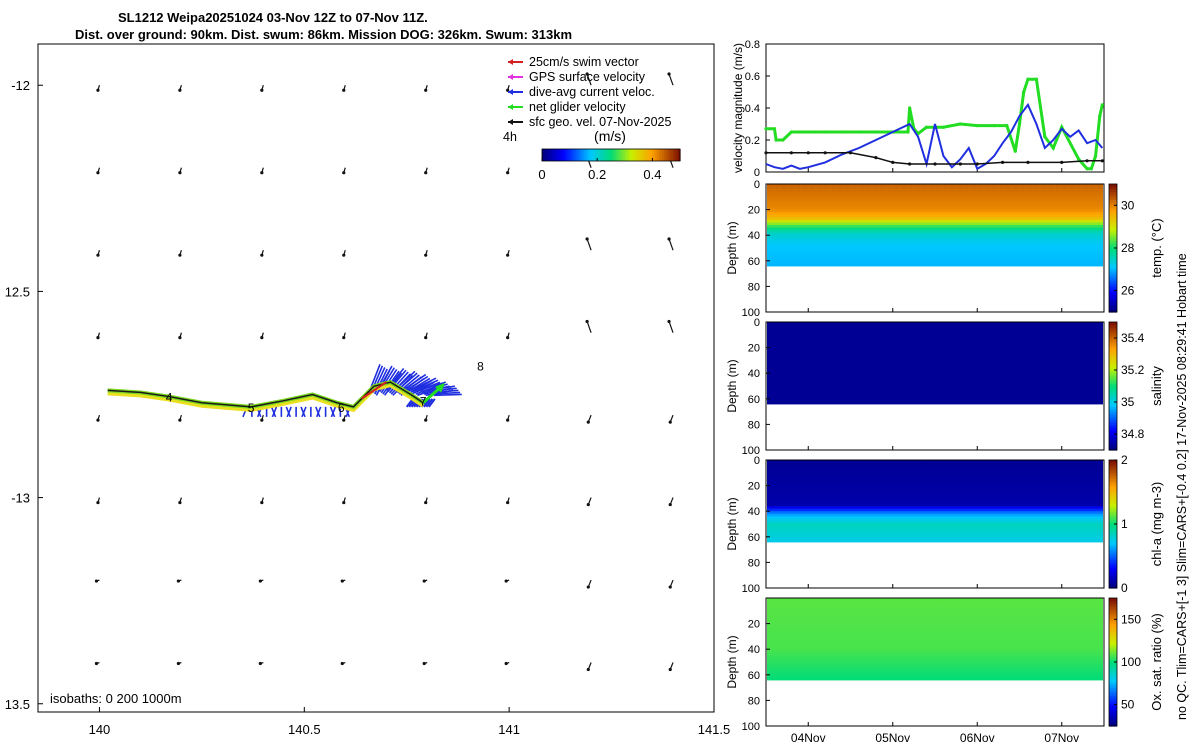 The height and width of the screenshot is (750, 1200). I want to click on velocity-ytick-label: 0.2, so click(752, 141).